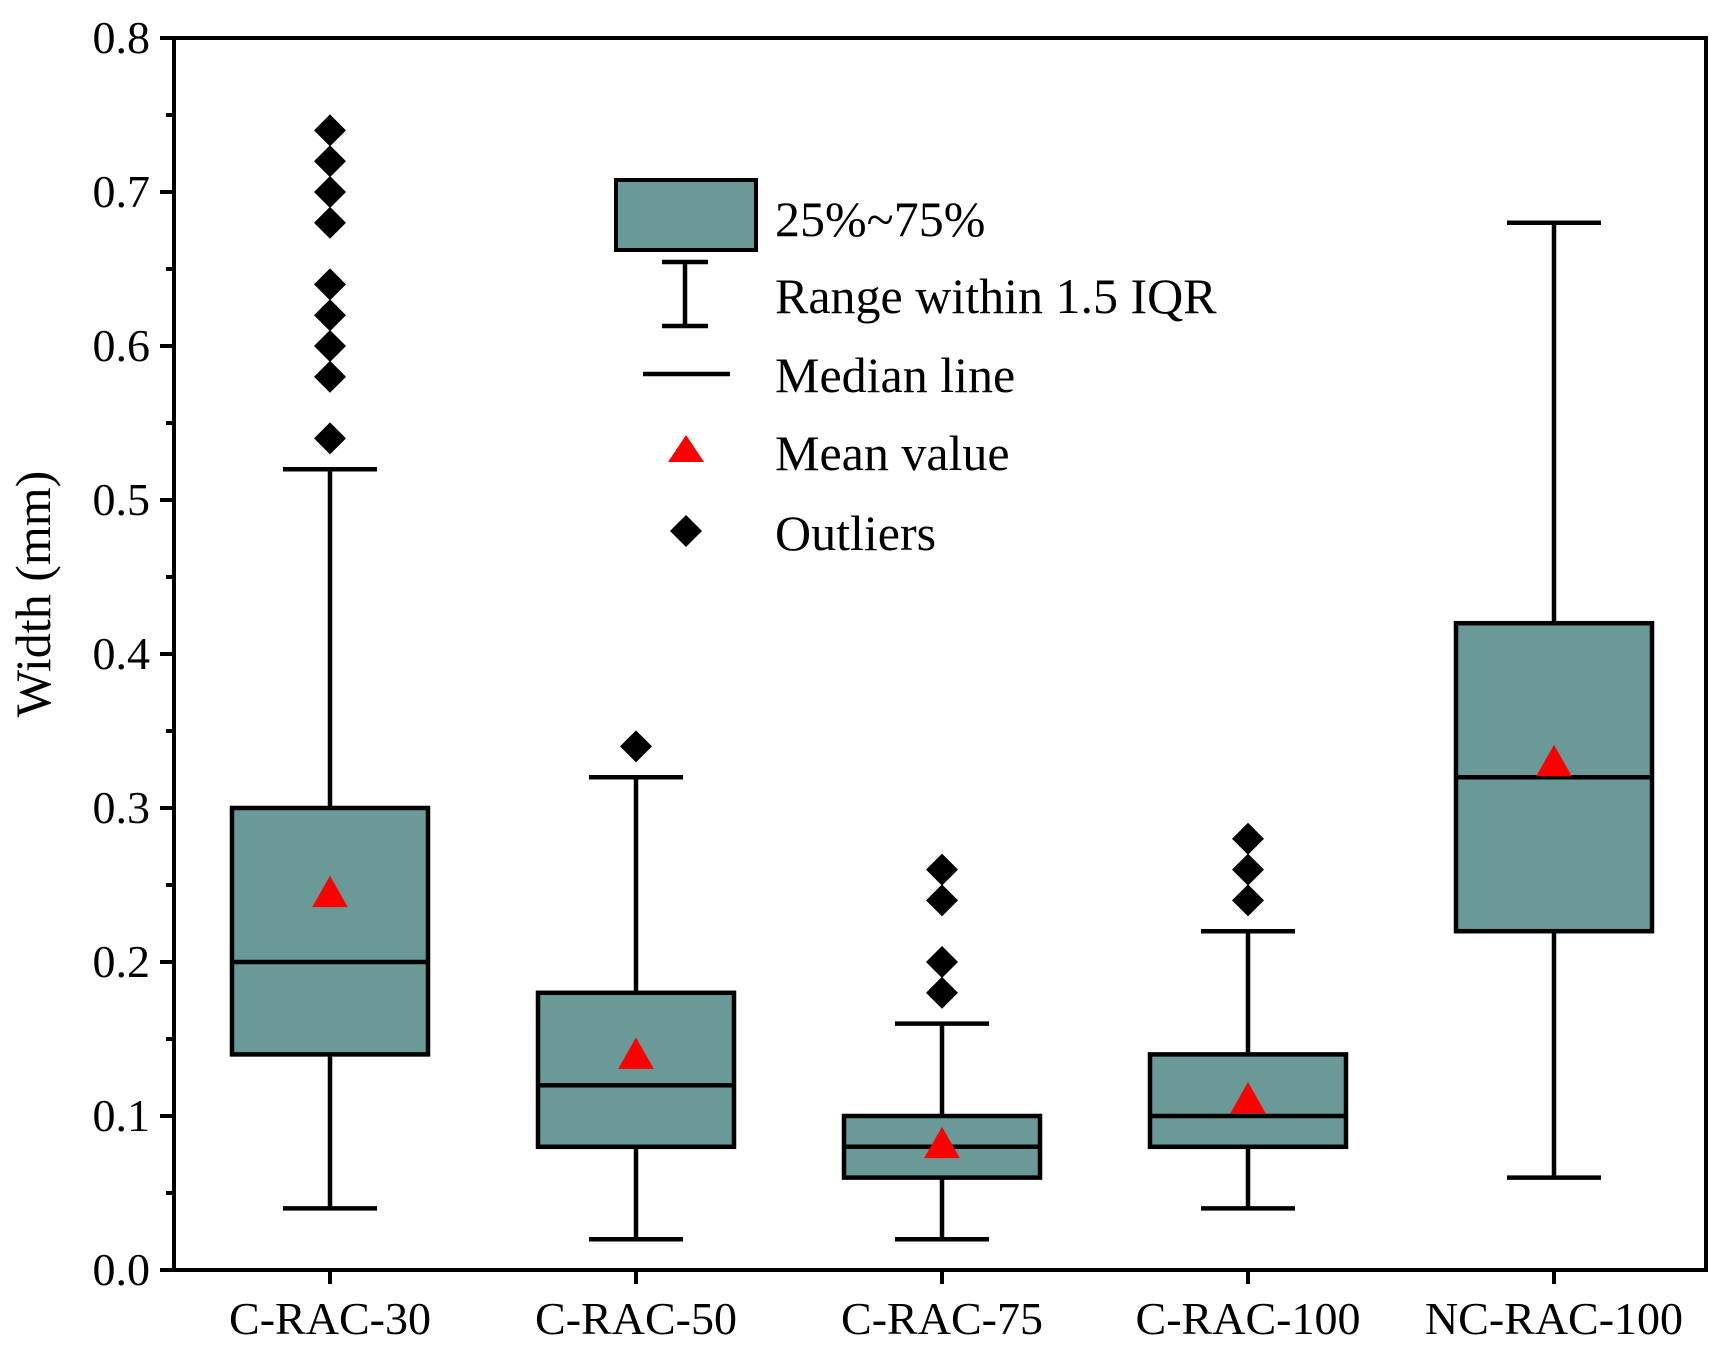 The width and height of the screenshot is (1721, 1356). I want to click on x-tick-label: NC-RAC-100, so click(1554, 1318).